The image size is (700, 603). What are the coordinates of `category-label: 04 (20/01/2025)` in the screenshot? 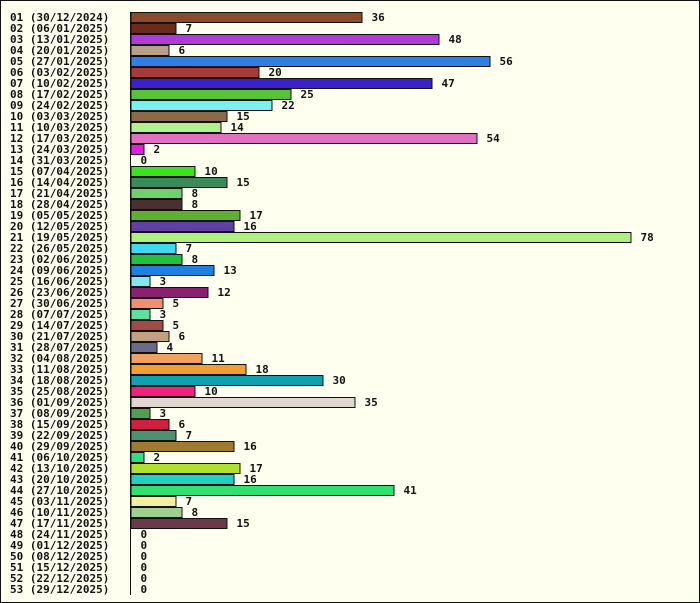 It's located at (59, 50).